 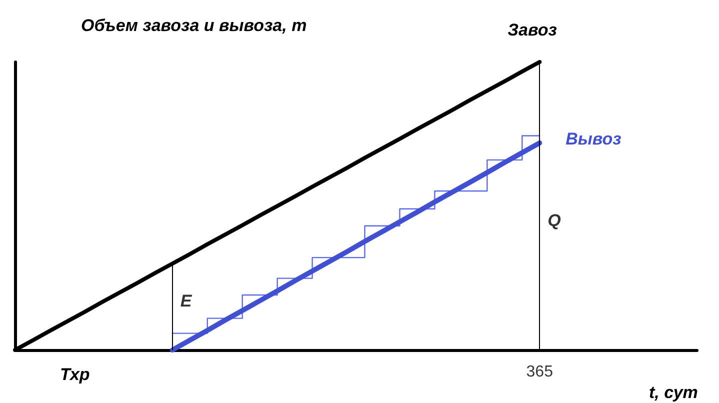 I want to click on series-label: Завоз, so click(x=533, y=30).